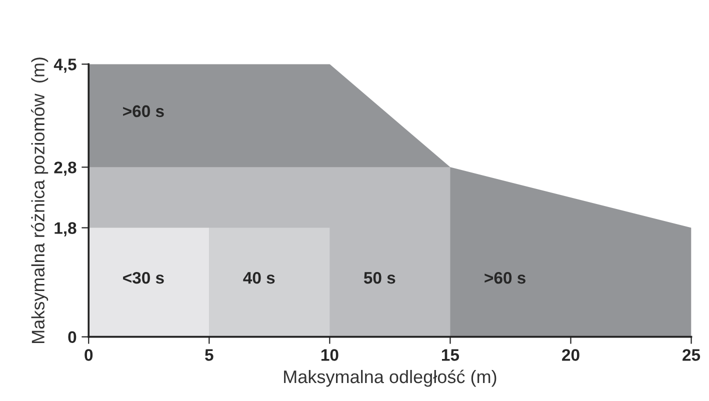 The height and width of the screenshot is (401, 709). I want to click on x-tick-label: 20, so click(571, 355).